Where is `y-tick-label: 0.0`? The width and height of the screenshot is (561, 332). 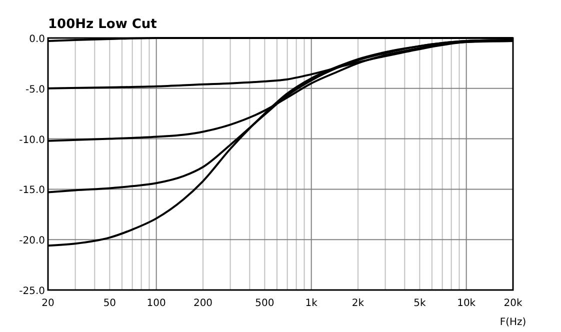 y-tick-label: 0.0 is located at coordinates (37, 39).